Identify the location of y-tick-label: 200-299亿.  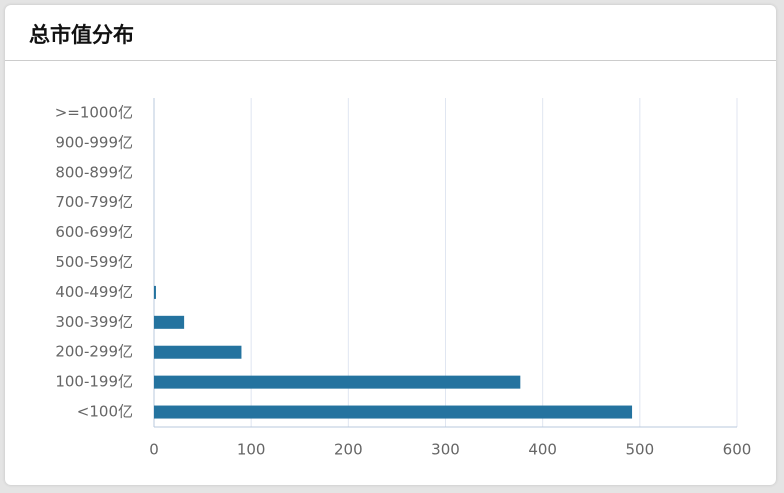
(94, 352).